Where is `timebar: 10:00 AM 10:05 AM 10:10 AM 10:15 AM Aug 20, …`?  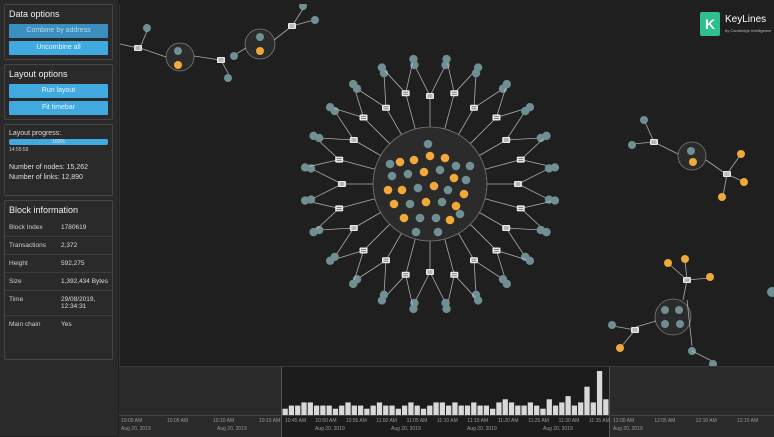 timebar: 10:00 AM 10:05 AM 10:10 AM 10:15 AM Aug 20, … is located at coordinates (446, 401).